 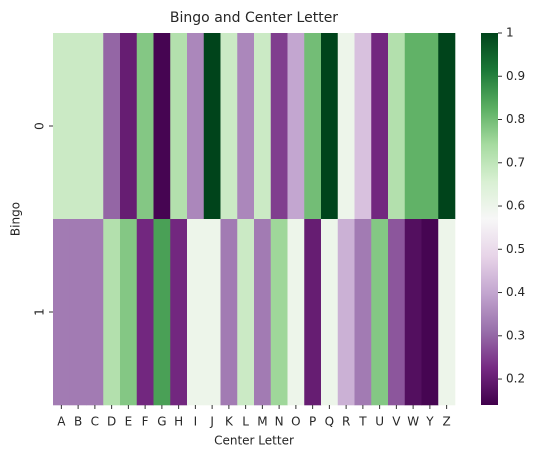 I want to click on y-tick-label: 0, so click(x=40, y=126).